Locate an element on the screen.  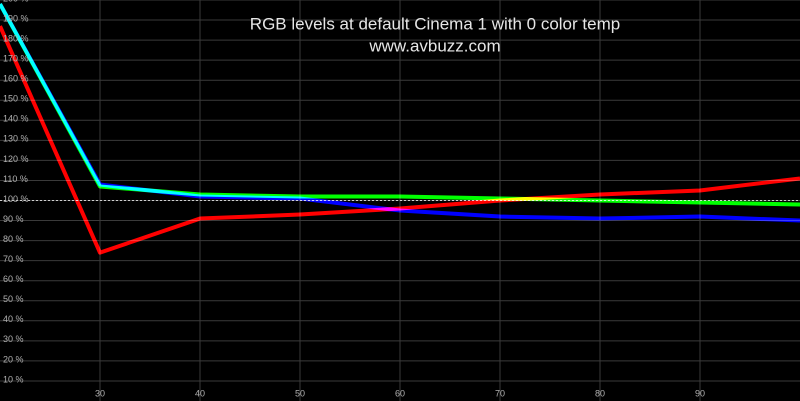
x-tick-label: 80 is located at coordinates (600, 393).